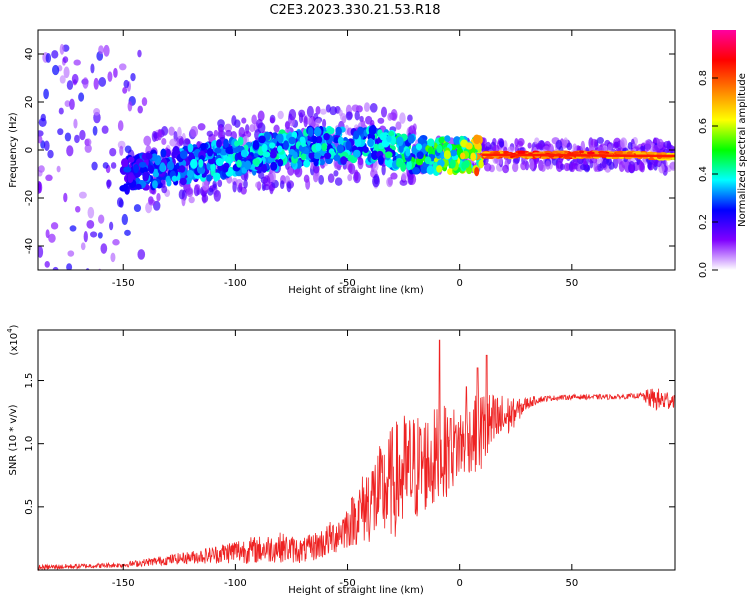 The width and height of the screenshot is (750, 600). I want to click on x-tick-label: 50, so click(571, 583).